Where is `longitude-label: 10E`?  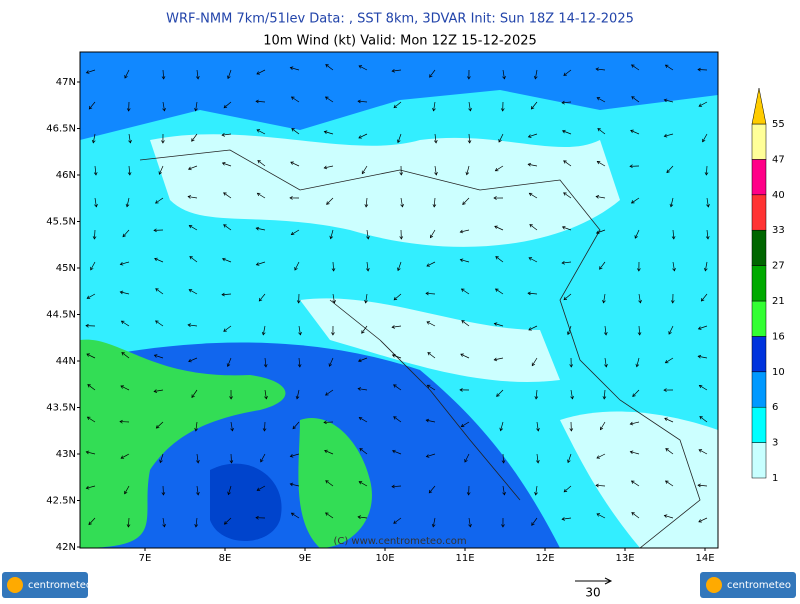 longitude-label: 10E is located at coordinates (384, 558).